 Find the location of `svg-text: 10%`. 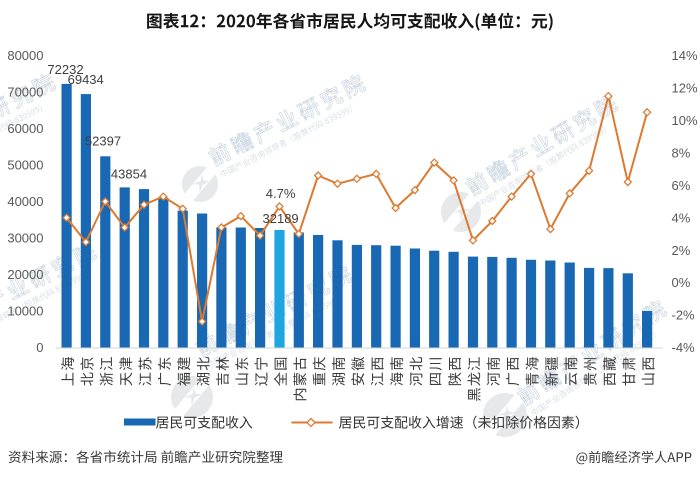

svg-text: 10% is located at coordinates (685, 120).